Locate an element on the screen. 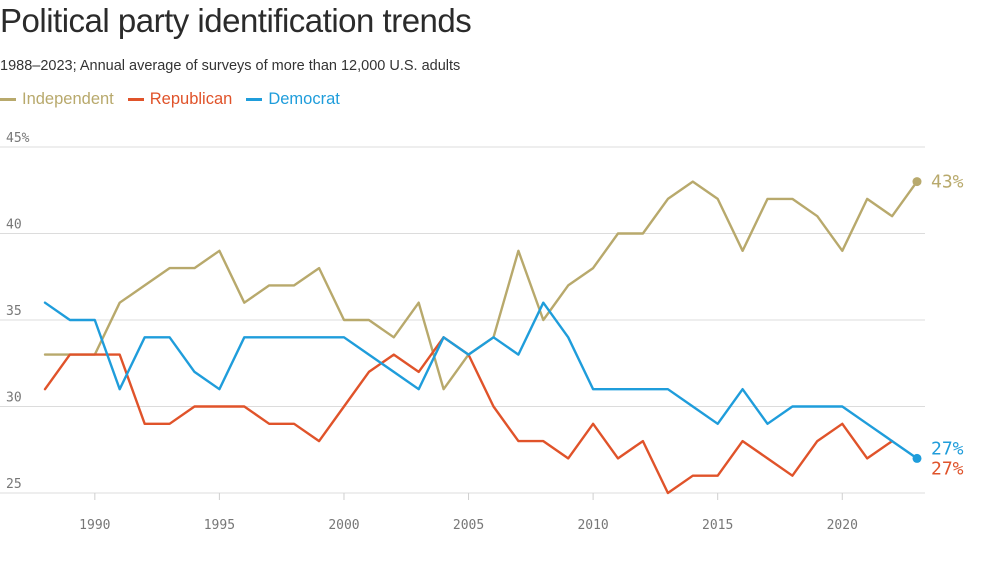 The height and width of the screenshot is (562, 1000). legend-label-democrat: Democrat is located at coordinates (304, 99).